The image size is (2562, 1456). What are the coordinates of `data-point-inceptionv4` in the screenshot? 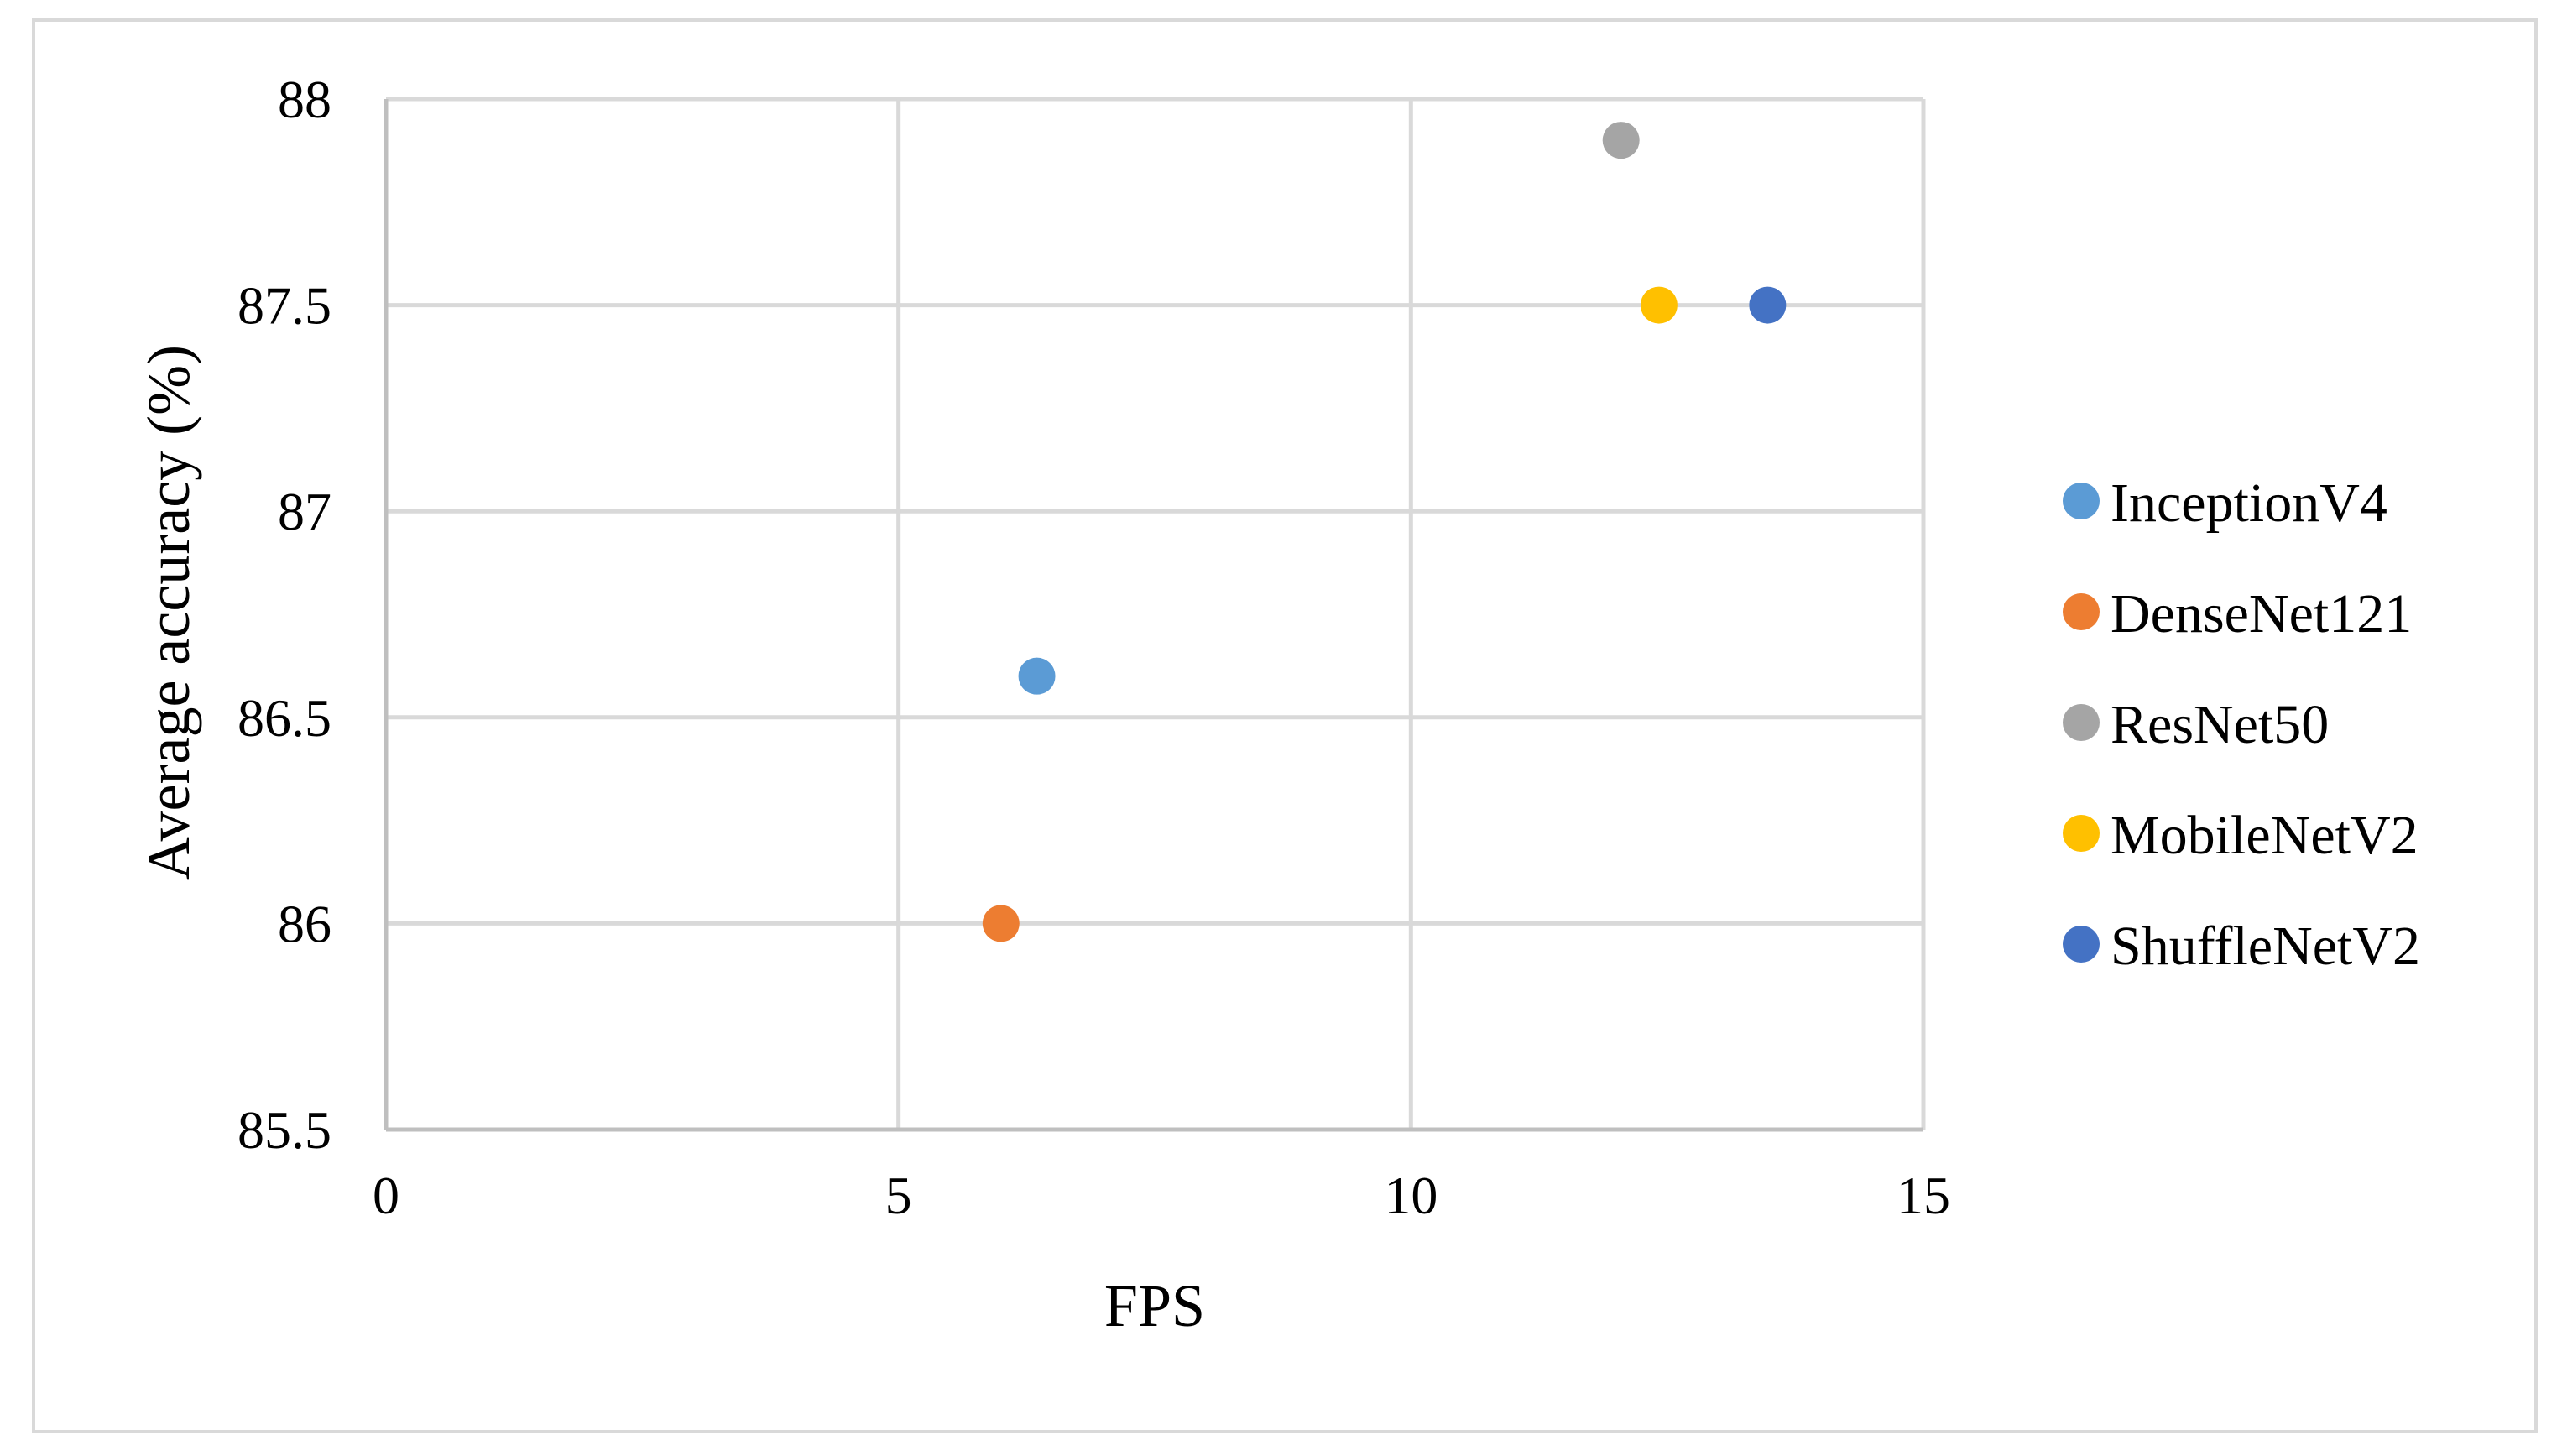 It's located at (1037, 676).